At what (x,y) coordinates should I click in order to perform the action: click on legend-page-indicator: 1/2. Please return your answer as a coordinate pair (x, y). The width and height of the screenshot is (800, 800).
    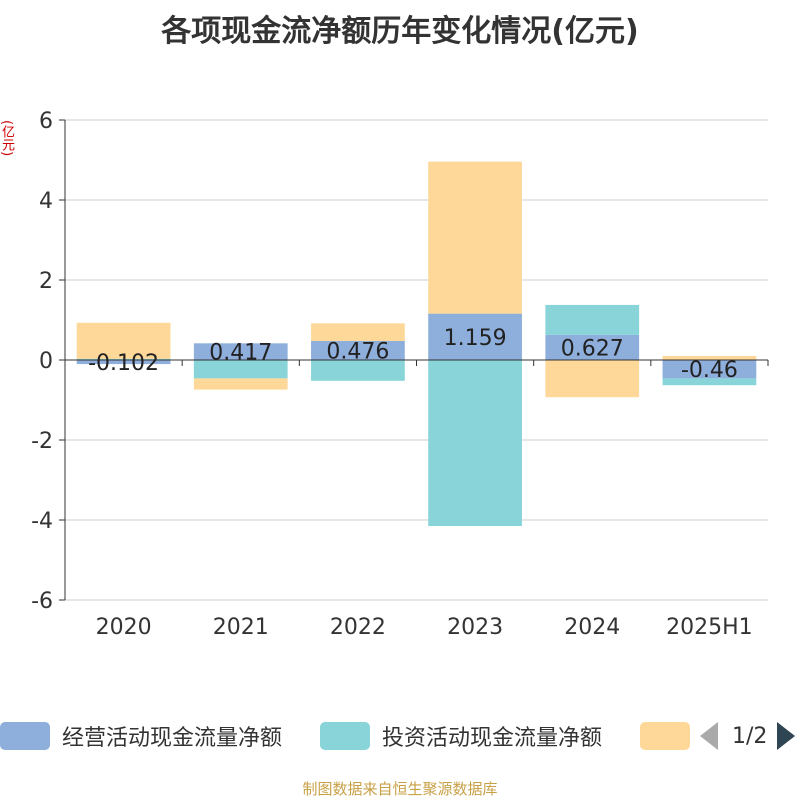
    Looking at the image, I should click on (750, 736).